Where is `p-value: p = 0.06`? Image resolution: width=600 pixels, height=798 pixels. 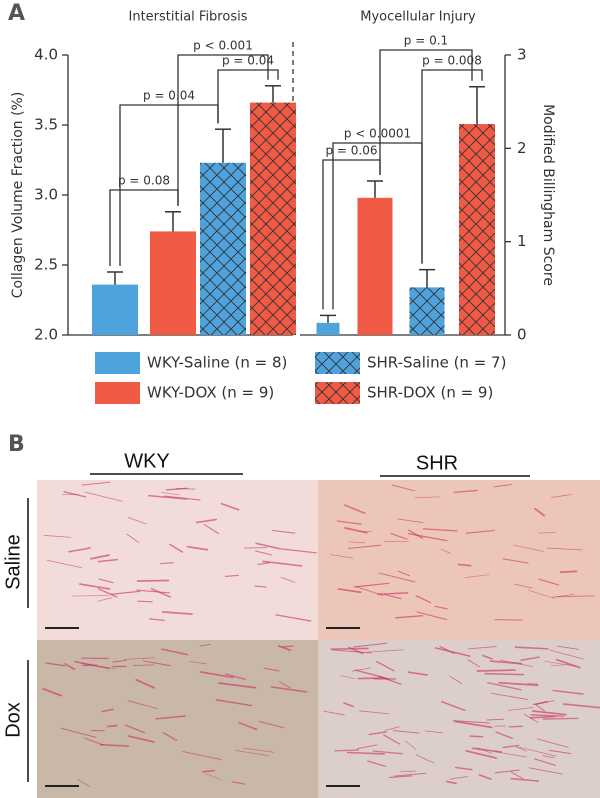 p-value: p = 0.06 is located at coordinates (351, 151).